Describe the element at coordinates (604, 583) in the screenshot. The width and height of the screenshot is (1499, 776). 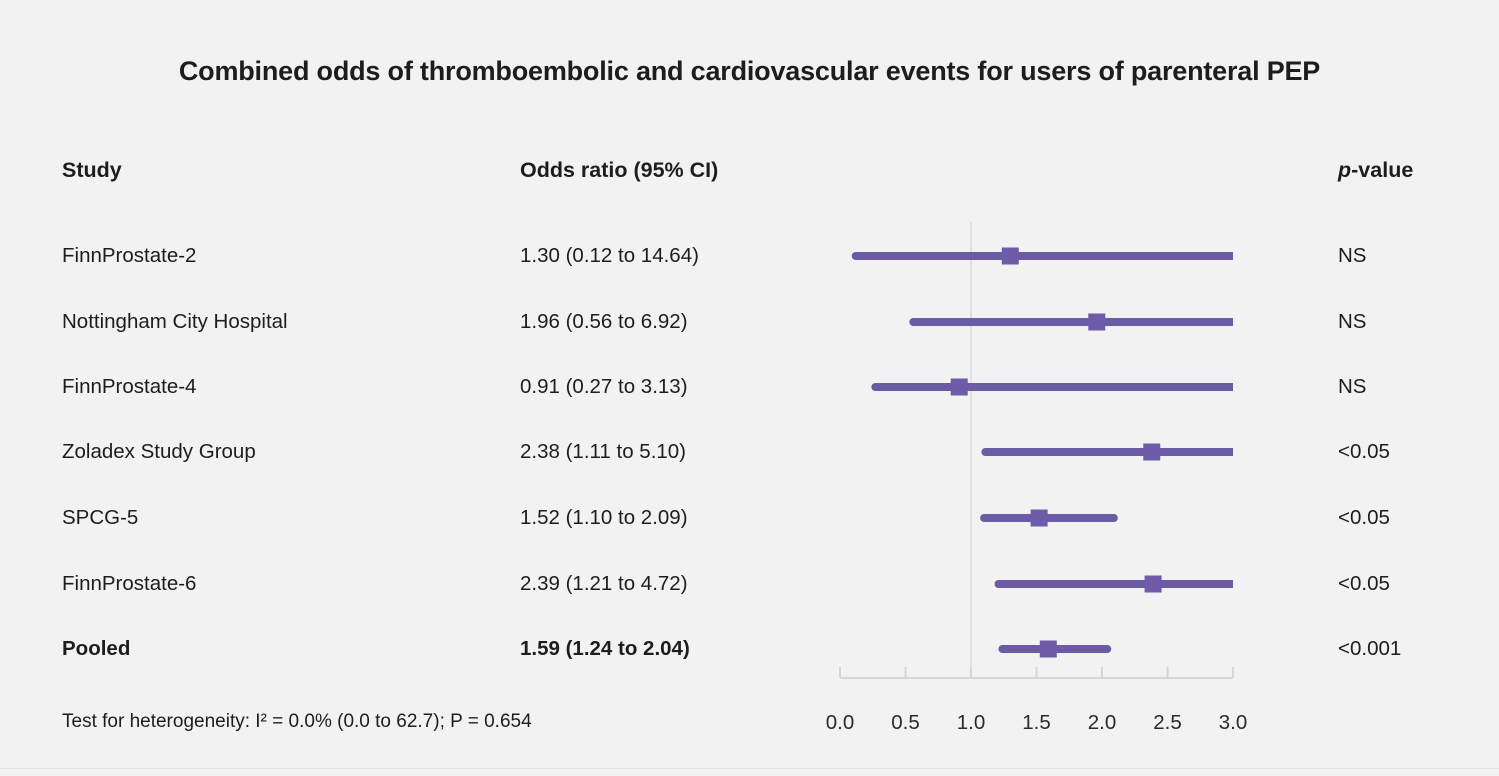
I see `odds-ratio-text: 2.39 (1.21 to 4.72)` at that location.